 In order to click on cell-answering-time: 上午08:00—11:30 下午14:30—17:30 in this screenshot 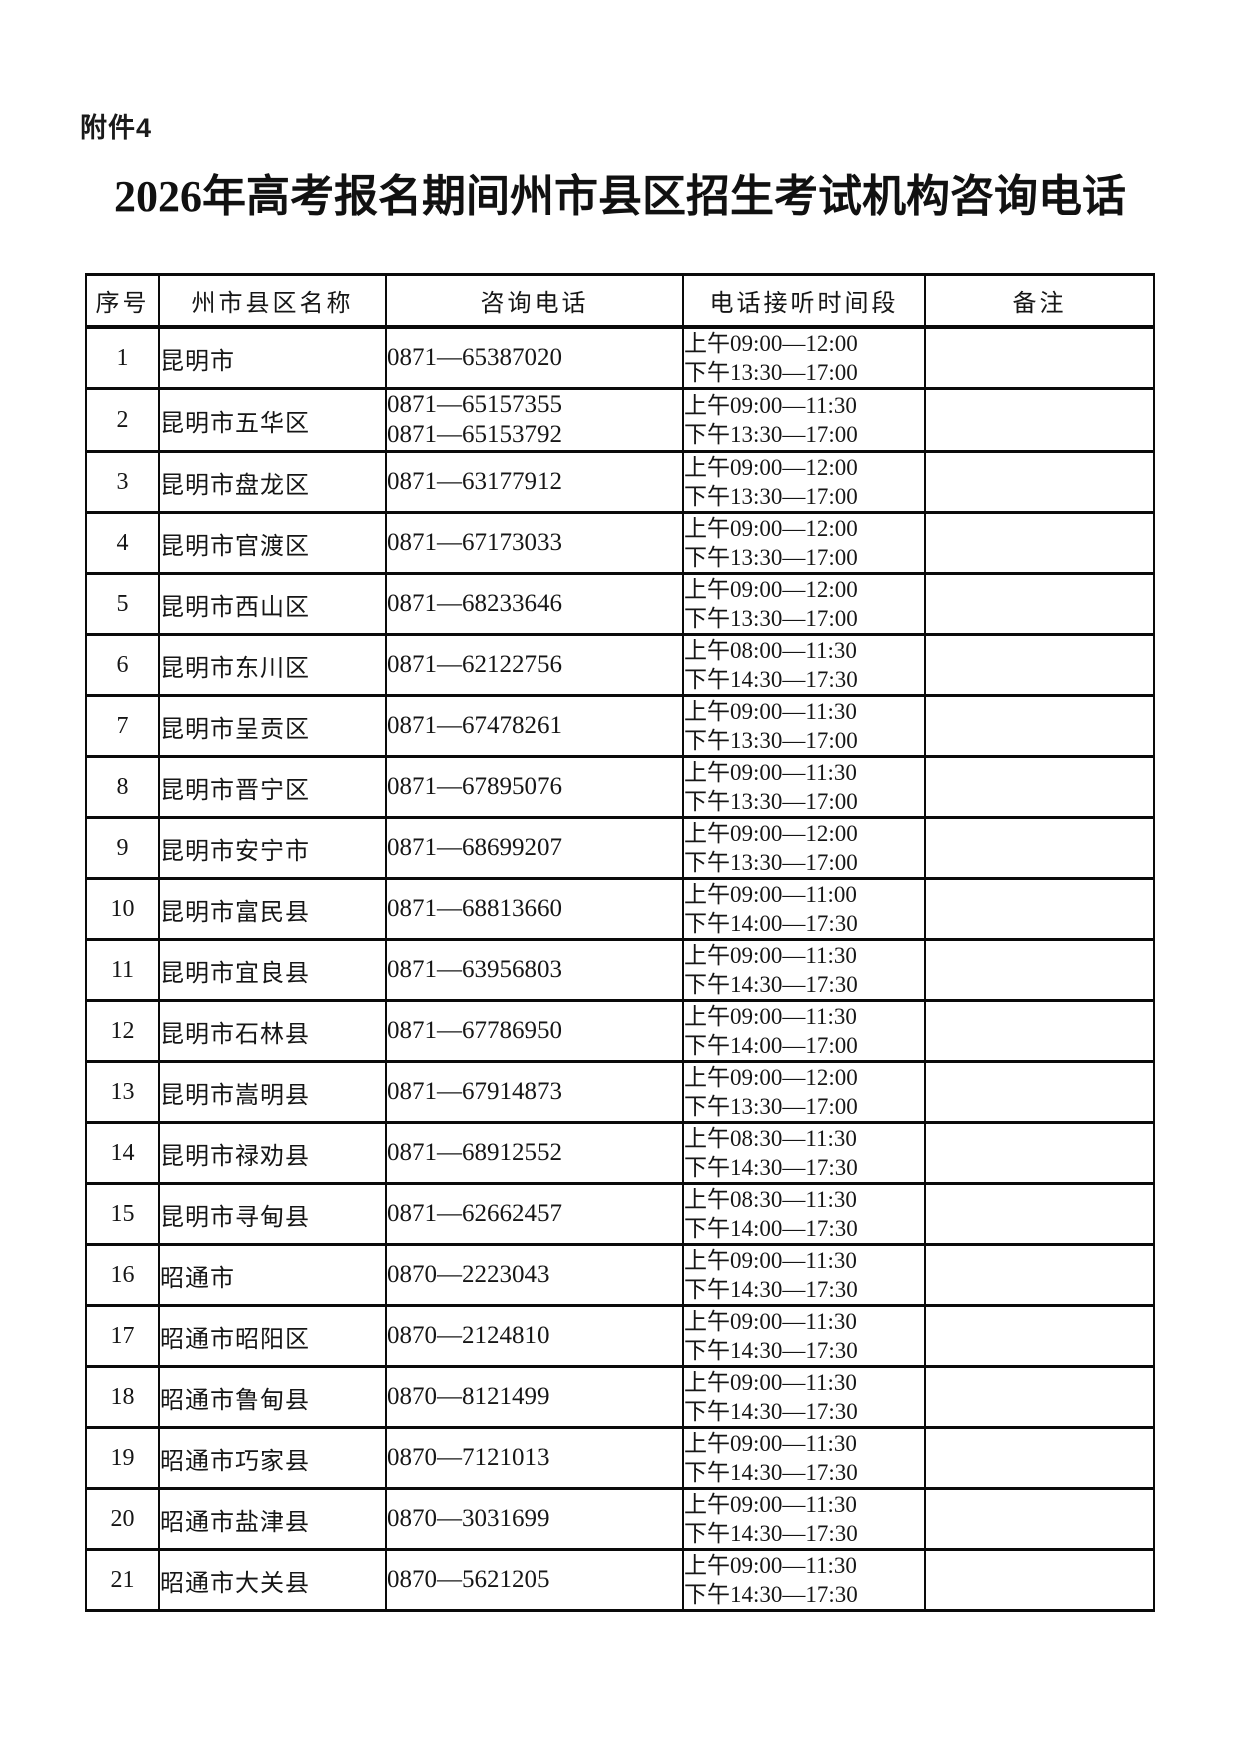, I will do `click(804, 665)`.